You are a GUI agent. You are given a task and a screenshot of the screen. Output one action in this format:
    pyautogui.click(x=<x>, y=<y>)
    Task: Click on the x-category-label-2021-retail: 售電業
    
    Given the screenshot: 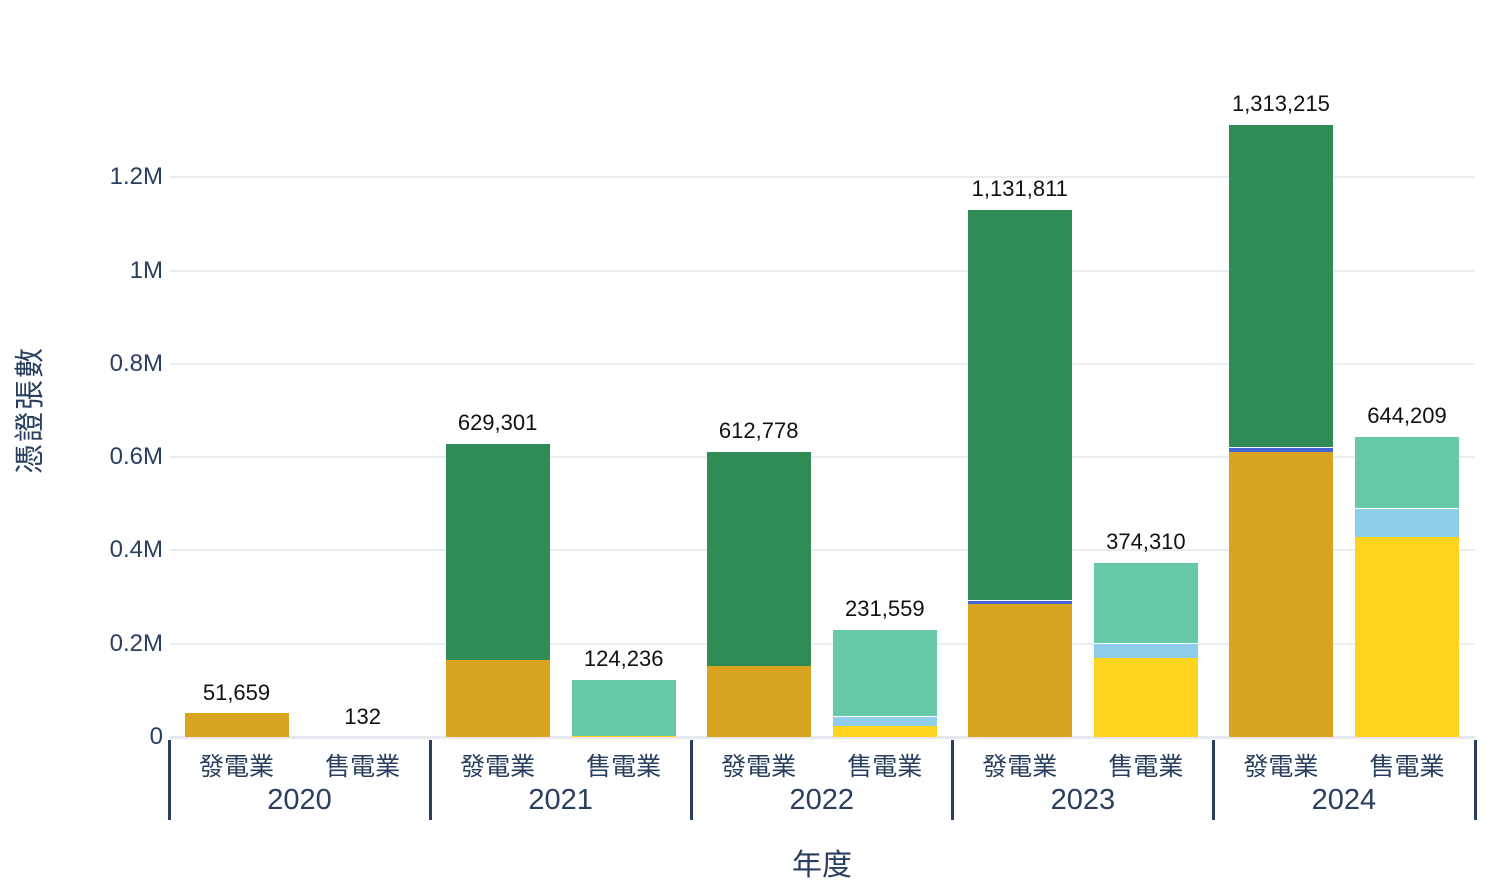 What is the action you would take?
    pyautogui.click(x=624, y=767)
    